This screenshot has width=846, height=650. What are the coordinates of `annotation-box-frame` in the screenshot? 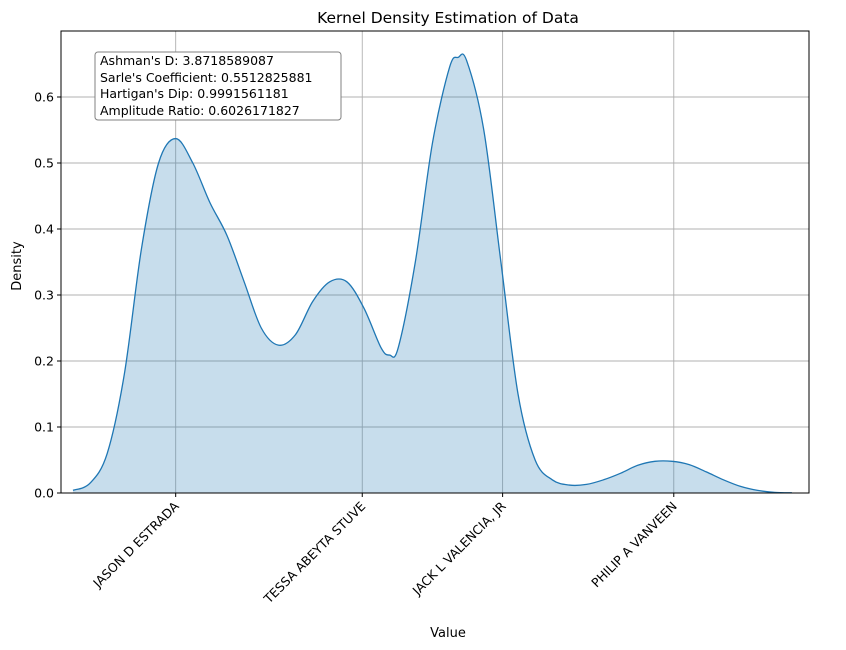 It's located at (218, 86).